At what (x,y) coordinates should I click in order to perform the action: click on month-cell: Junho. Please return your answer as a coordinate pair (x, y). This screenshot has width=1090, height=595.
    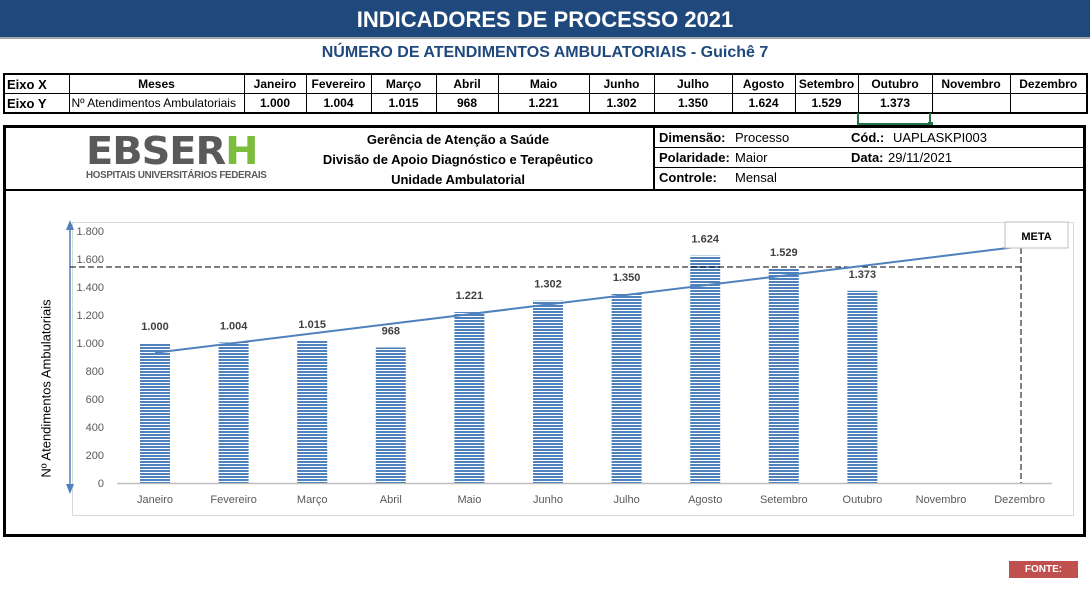
    Looking at the image, I should click on (621, 83).